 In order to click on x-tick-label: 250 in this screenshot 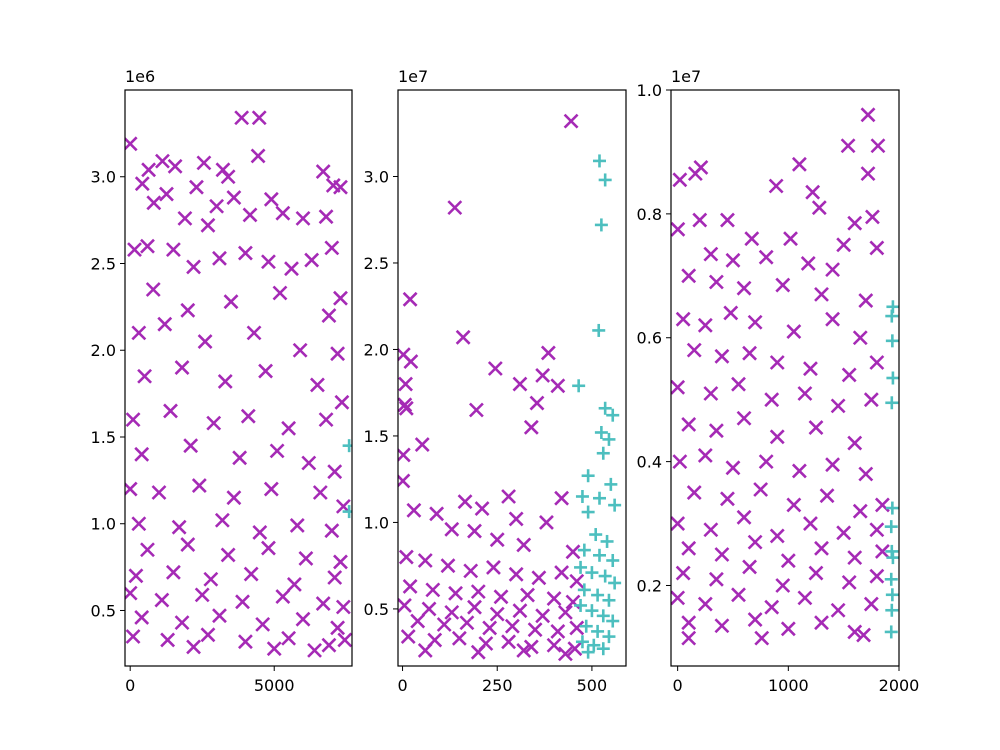, I will do `click(497, 685)`.